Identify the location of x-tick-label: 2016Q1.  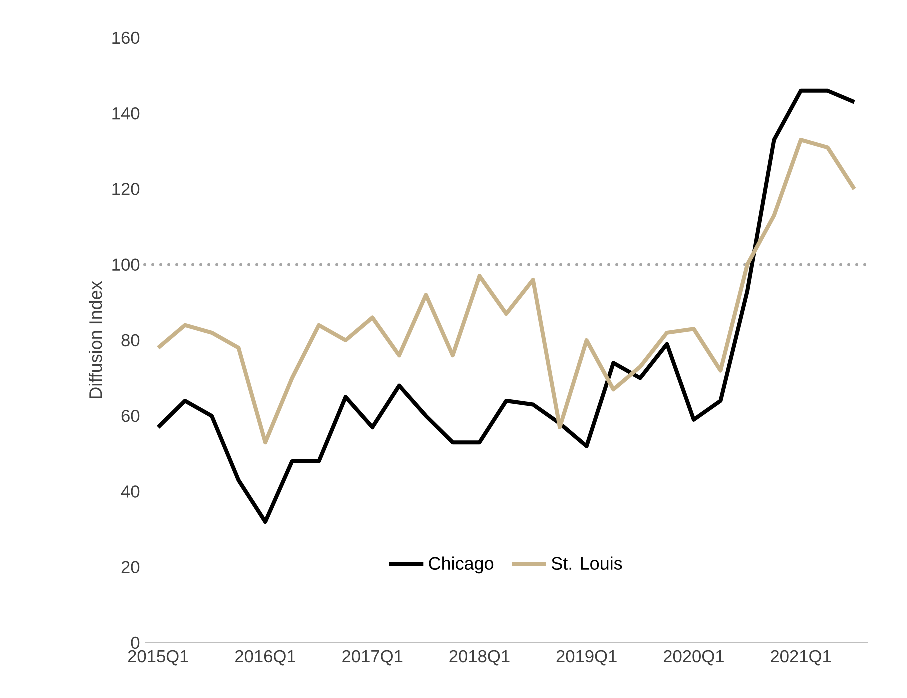
(266, 658).